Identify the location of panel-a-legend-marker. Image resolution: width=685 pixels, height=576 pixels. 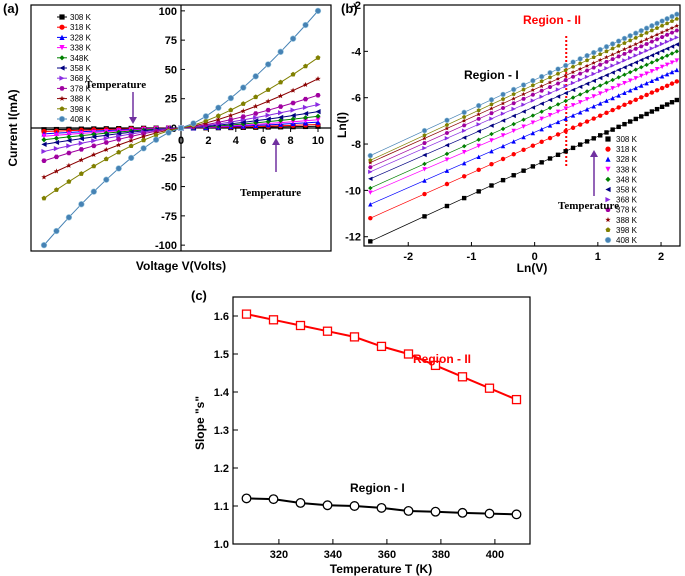
(62, 68).